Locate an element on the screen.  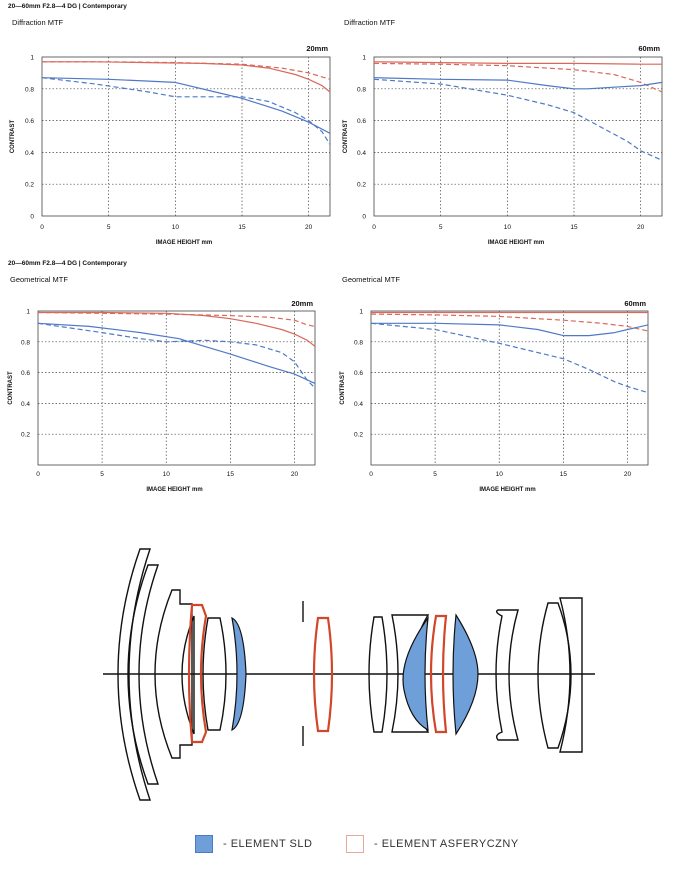
x-tick-label-1-4: 20 is located at coordinates (641, 227).